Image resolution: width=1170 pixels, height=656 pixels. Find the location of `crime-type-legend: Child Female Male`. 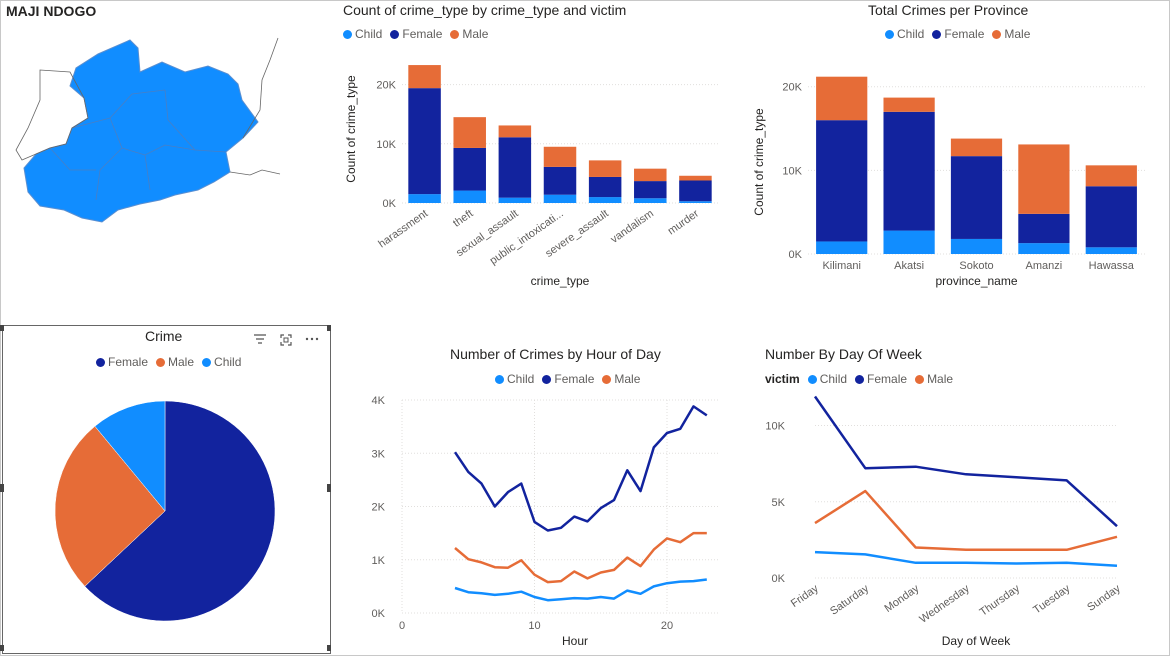

crime-type-legend: Child Female Male is located at coordinates (415, 34).